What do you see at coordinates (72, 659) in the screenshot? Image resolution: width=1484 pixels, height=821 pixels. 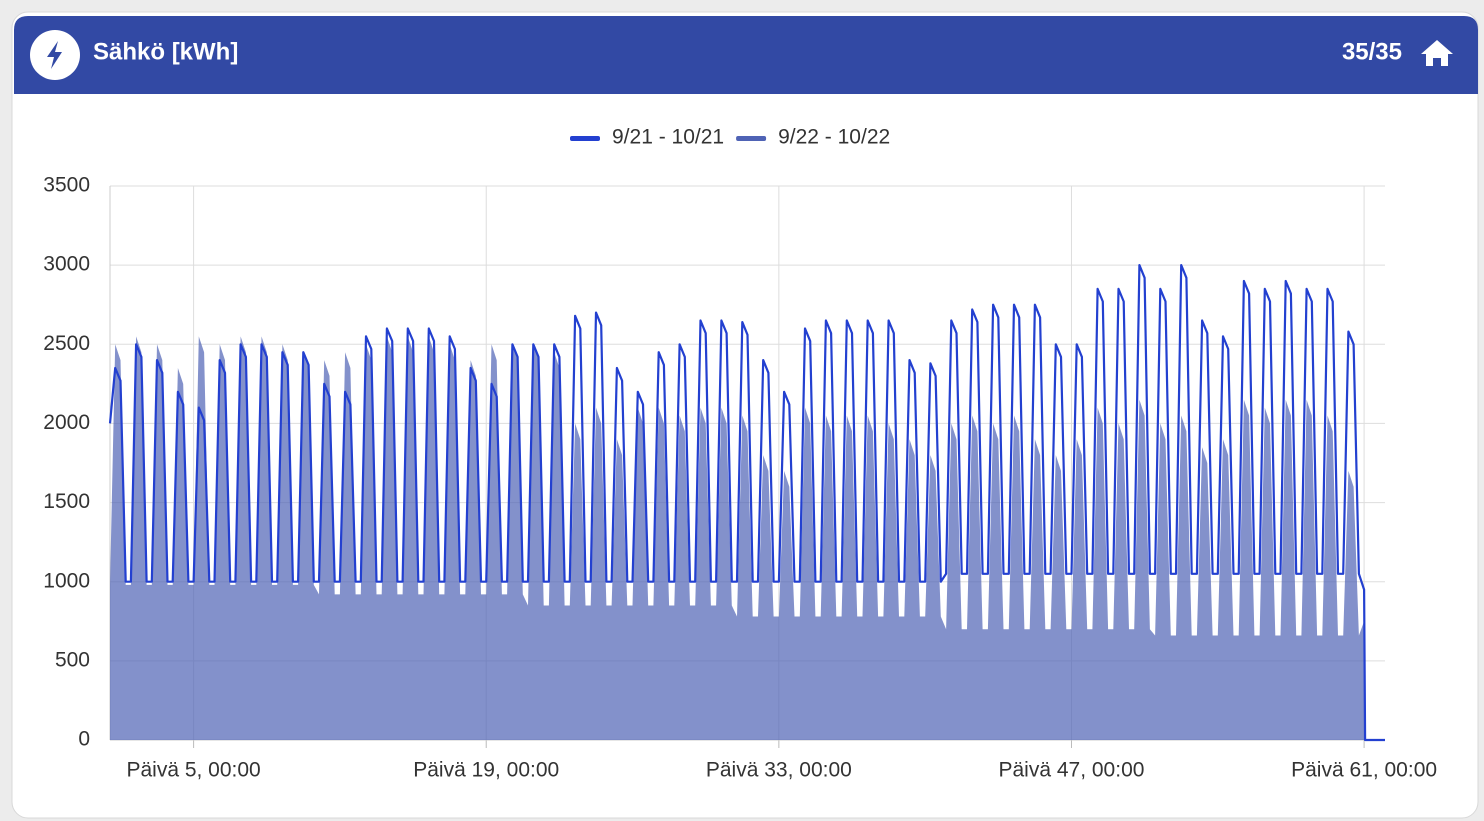 I see `y-tick-label: 500` at bounding box center [72, 659].